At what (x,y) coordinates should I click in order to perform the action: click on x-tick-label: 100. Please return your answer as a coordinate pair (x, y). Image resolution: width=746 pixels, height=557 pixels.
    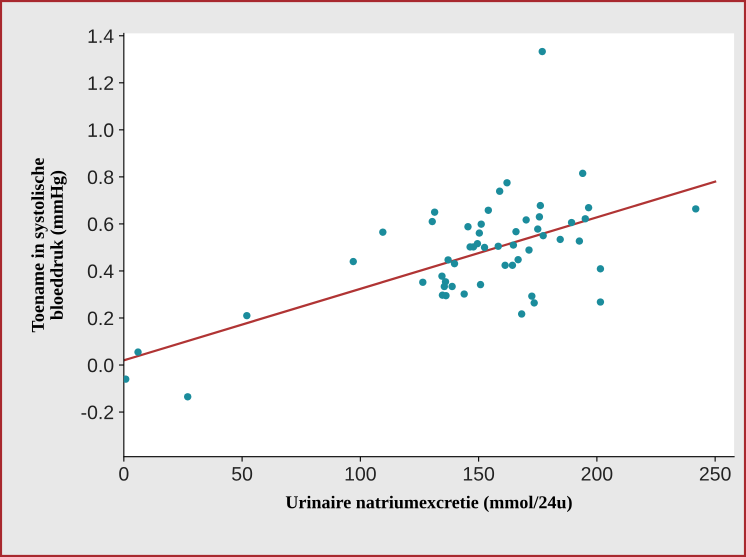
    Looking at the image, I should click on (361, 473).